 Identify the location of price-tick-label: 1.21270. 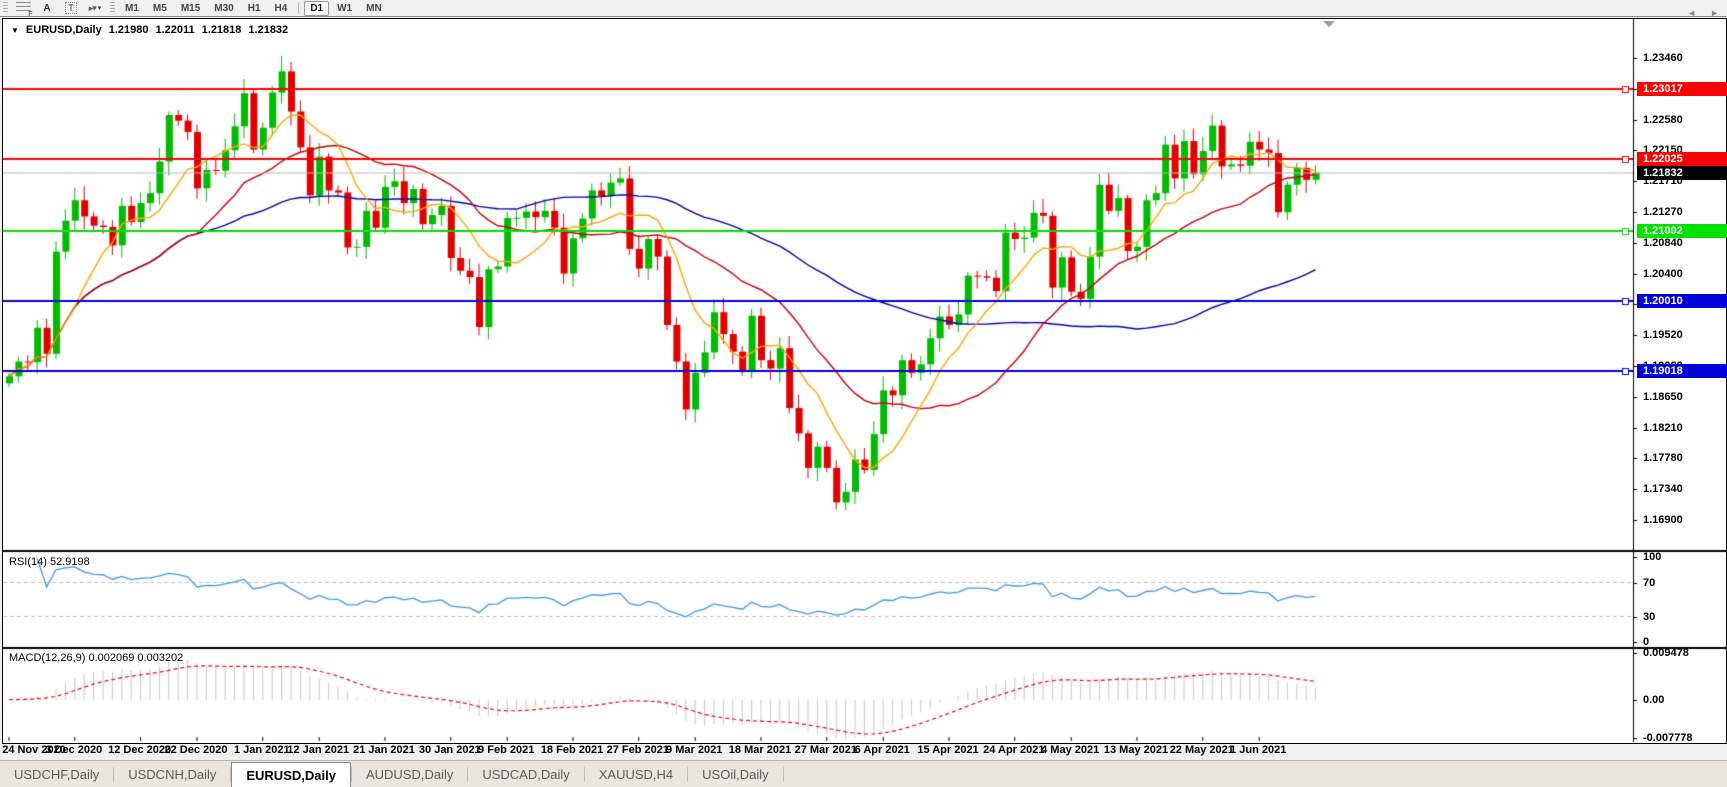
(1663, 212).